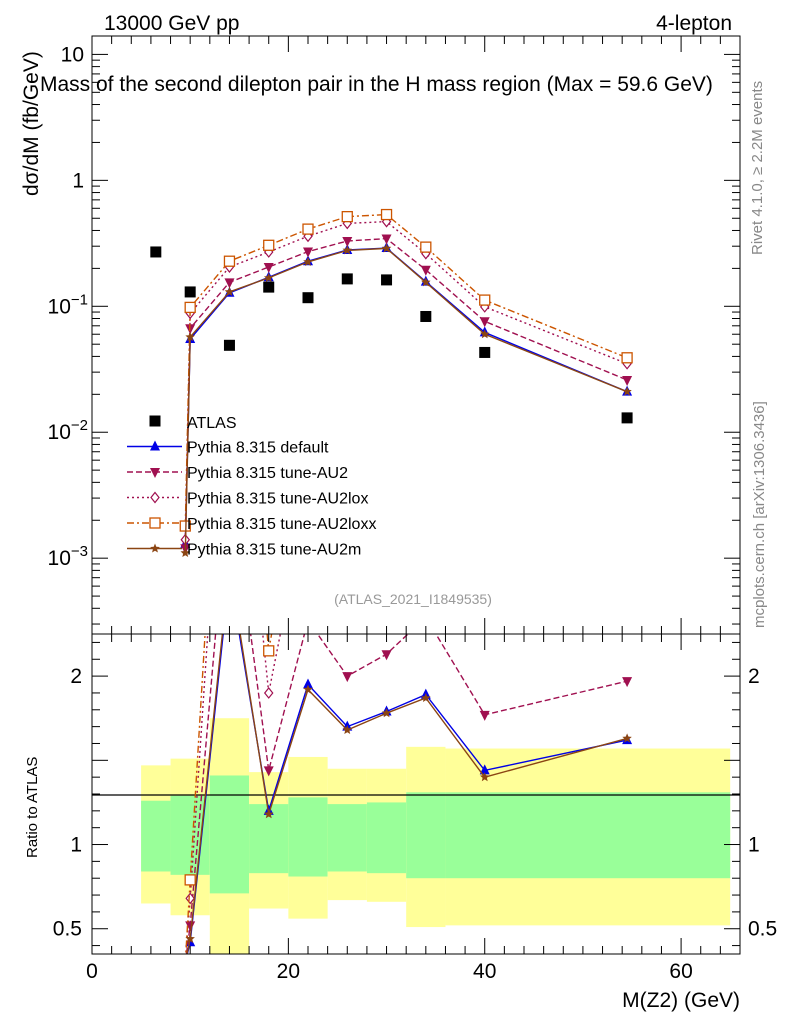  What do you see at coordinates (694, 23) in the screenshot?
I see `channel-label: 4-lepton` at bounding box center [694, 23].